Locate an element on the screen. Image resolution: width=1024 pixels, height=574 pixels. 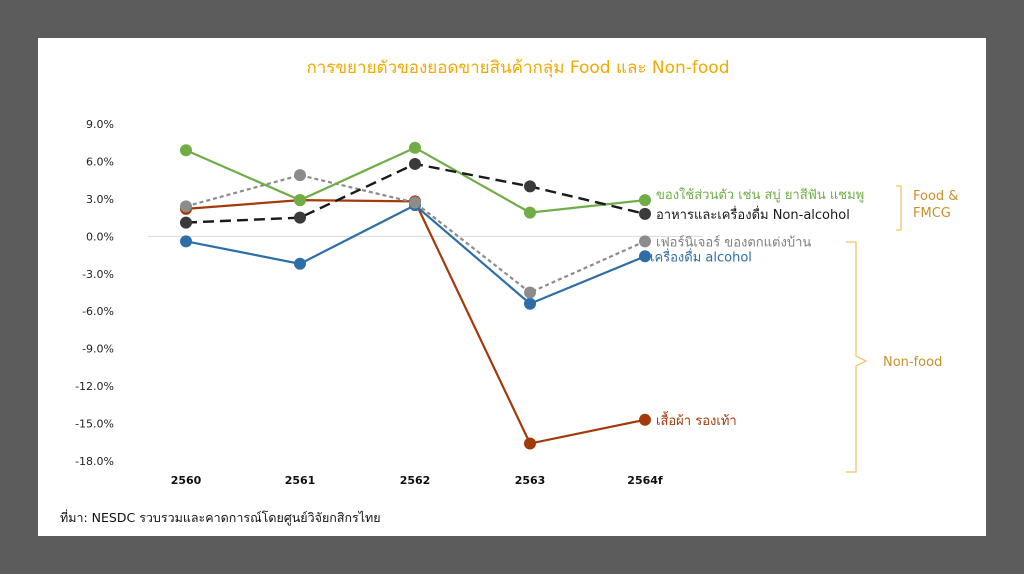
y-tick-label: 6.0% is located at coordinates (100, 161).